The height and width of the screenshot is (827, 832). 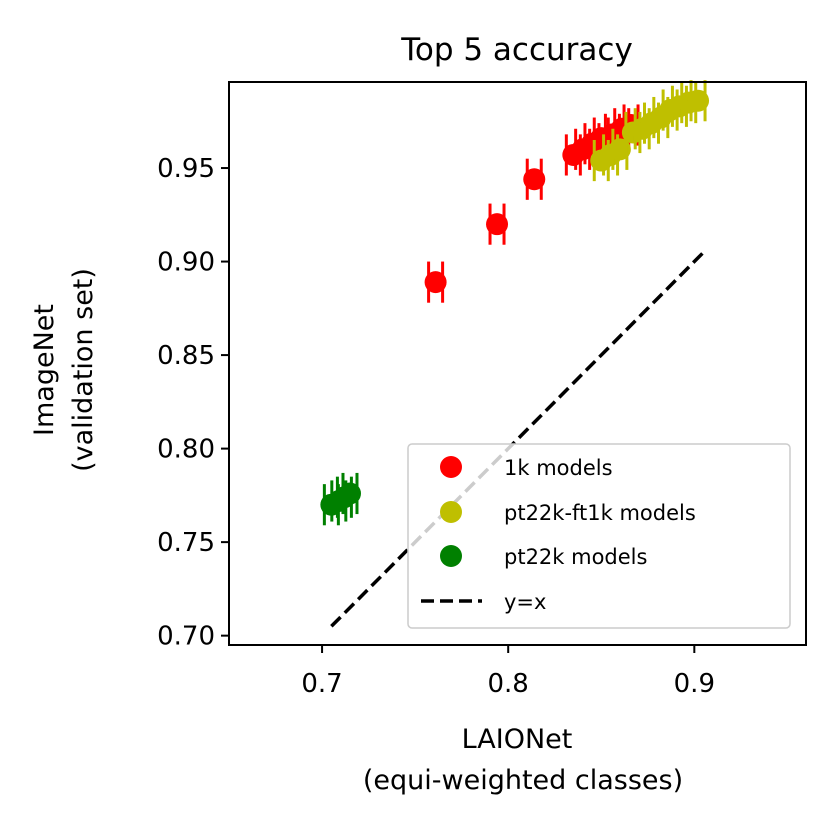 I want to click on legend-label-y-equals-x: y=x, so click(x=525, y=602).